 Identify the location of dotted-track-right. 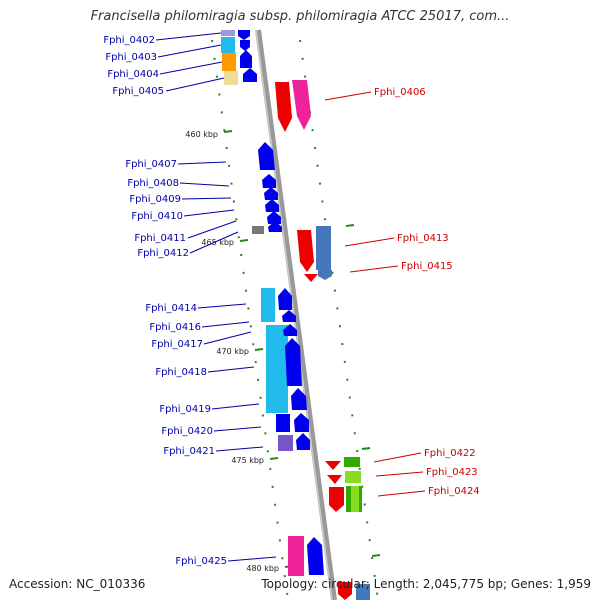
(339, 319).